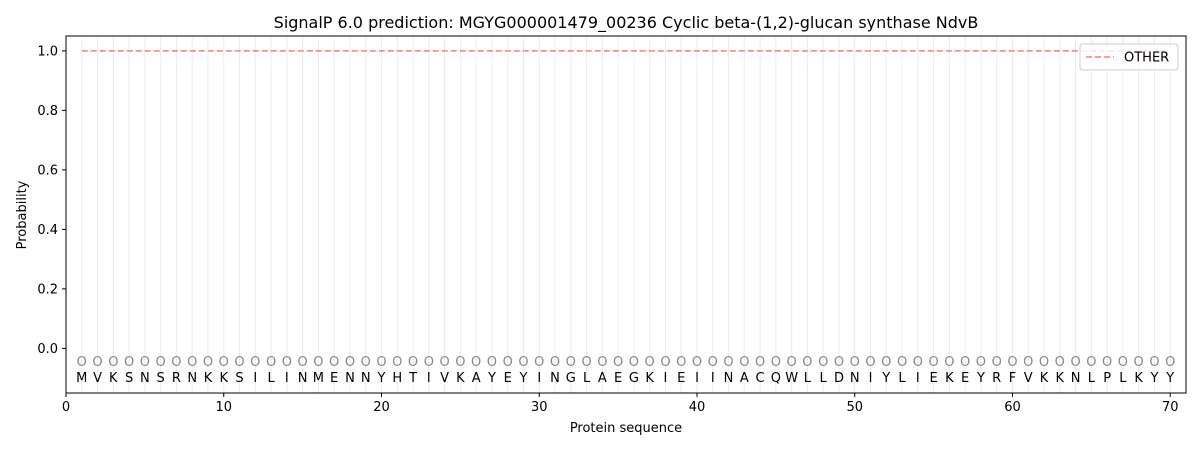 Image resolution: width=1200 pixels, height=450 pixels. I want to click on x-tick-label: 50, so click(854, 407).